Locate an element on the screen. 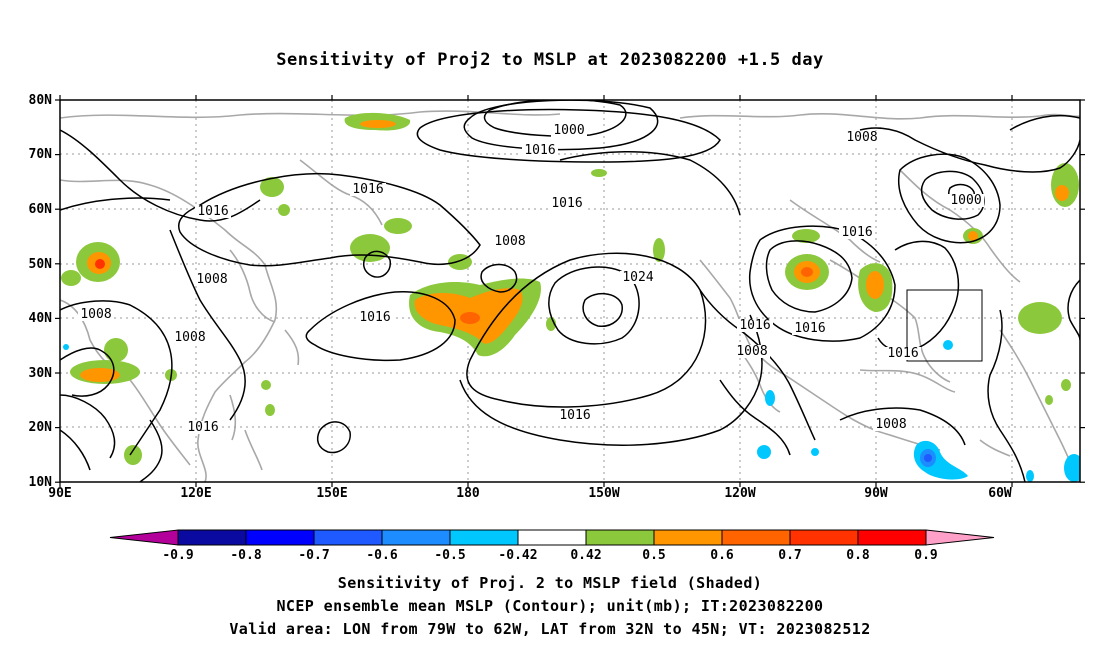 This screenshot has height=650, width=1100. x-tick-label: 120W is located at coordinates (739, 493).